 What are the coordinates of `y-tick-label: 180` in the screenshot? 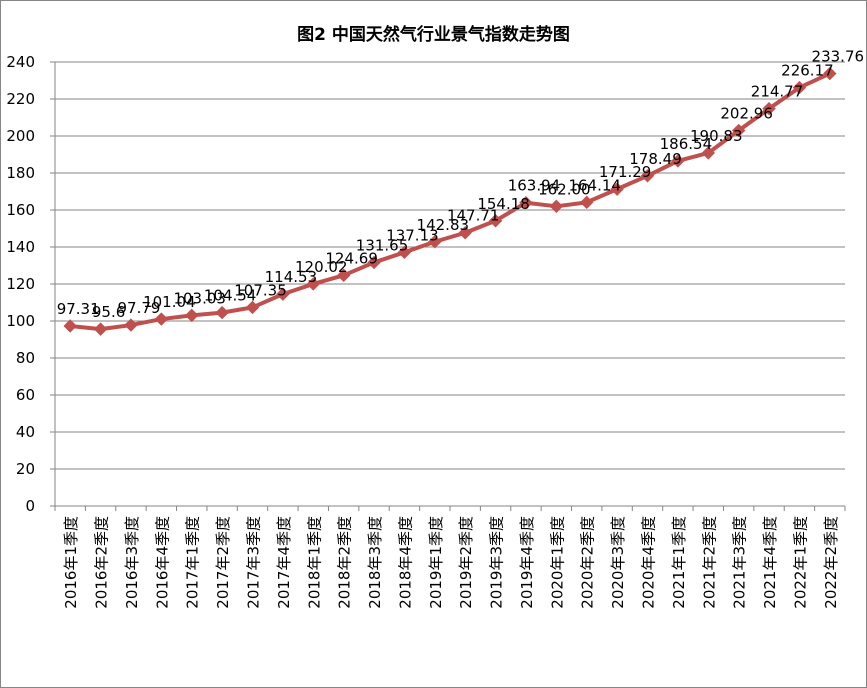 It's located at (20, 173).